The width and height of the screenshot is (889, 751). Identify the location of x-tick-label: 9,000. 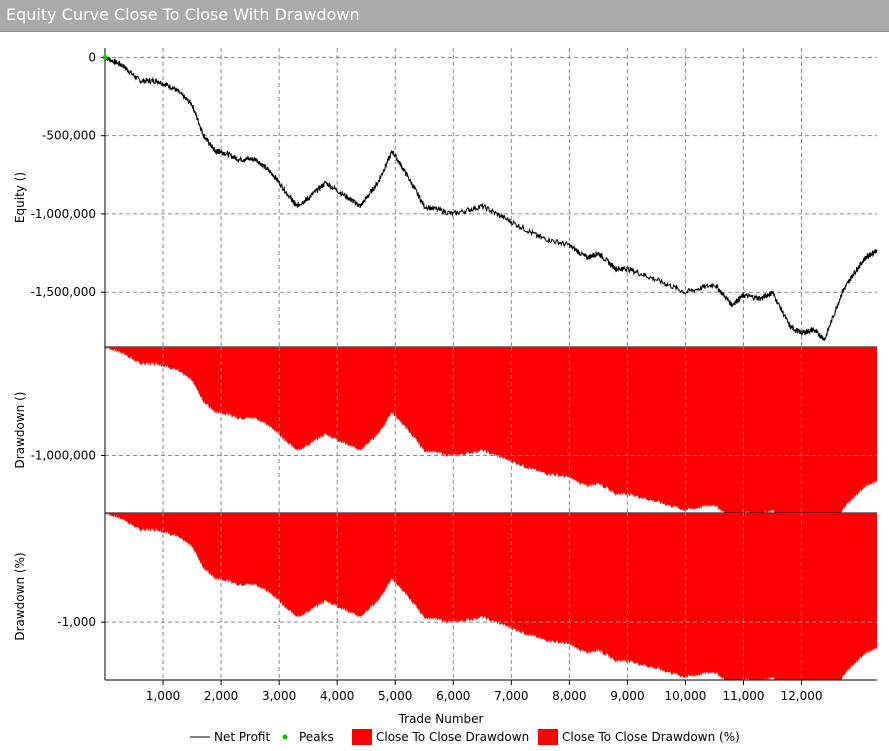
(627, 696).